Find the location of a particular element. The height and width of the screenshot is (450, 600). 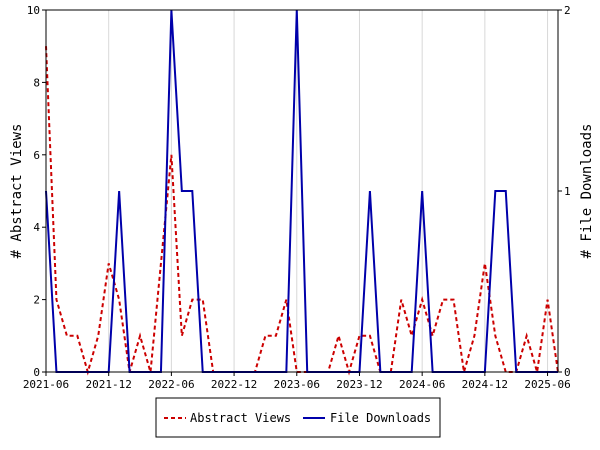

x-tick-label: 2023-06 is located at coordinates (297, 384).